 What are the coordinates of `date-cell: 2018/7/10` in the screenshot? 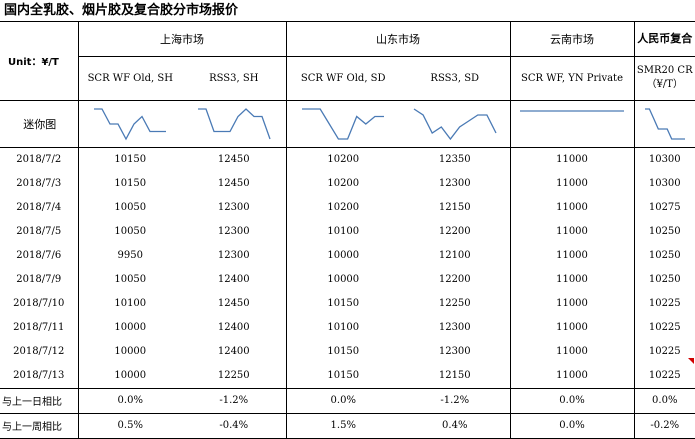 It's located at (39, 303).